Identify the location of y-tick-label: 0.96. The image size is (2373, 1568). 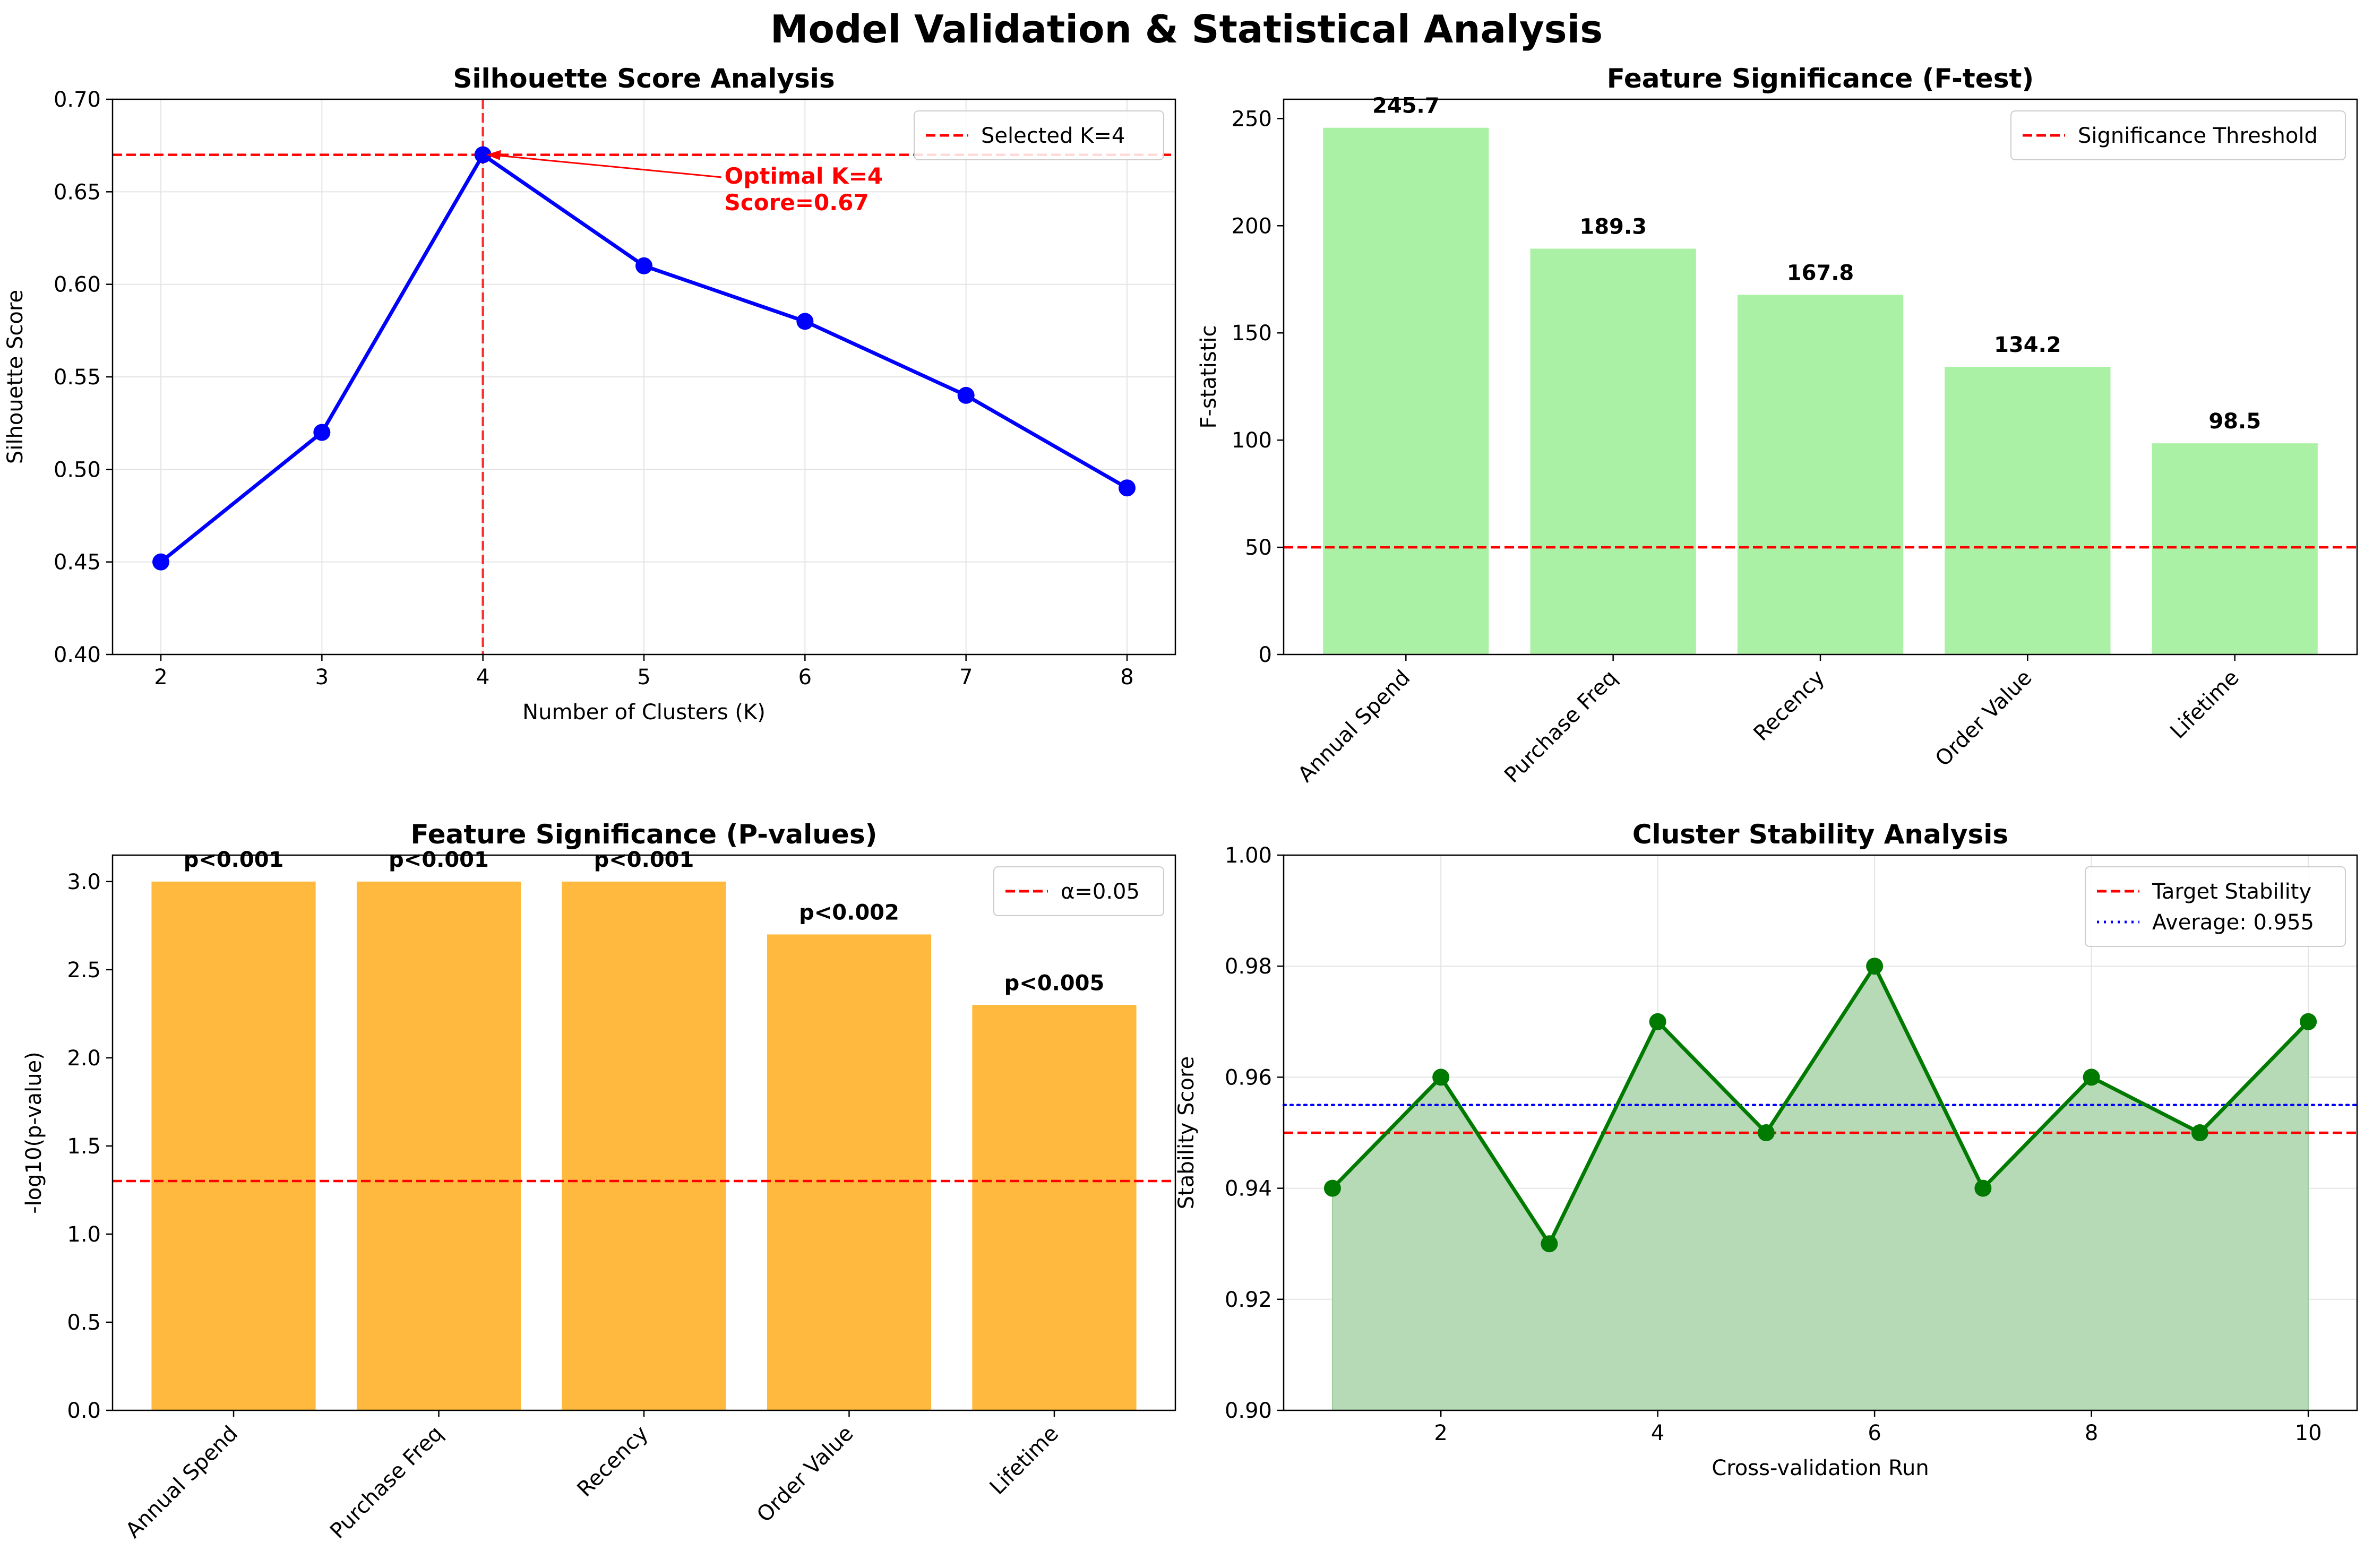
(1248, 1078).